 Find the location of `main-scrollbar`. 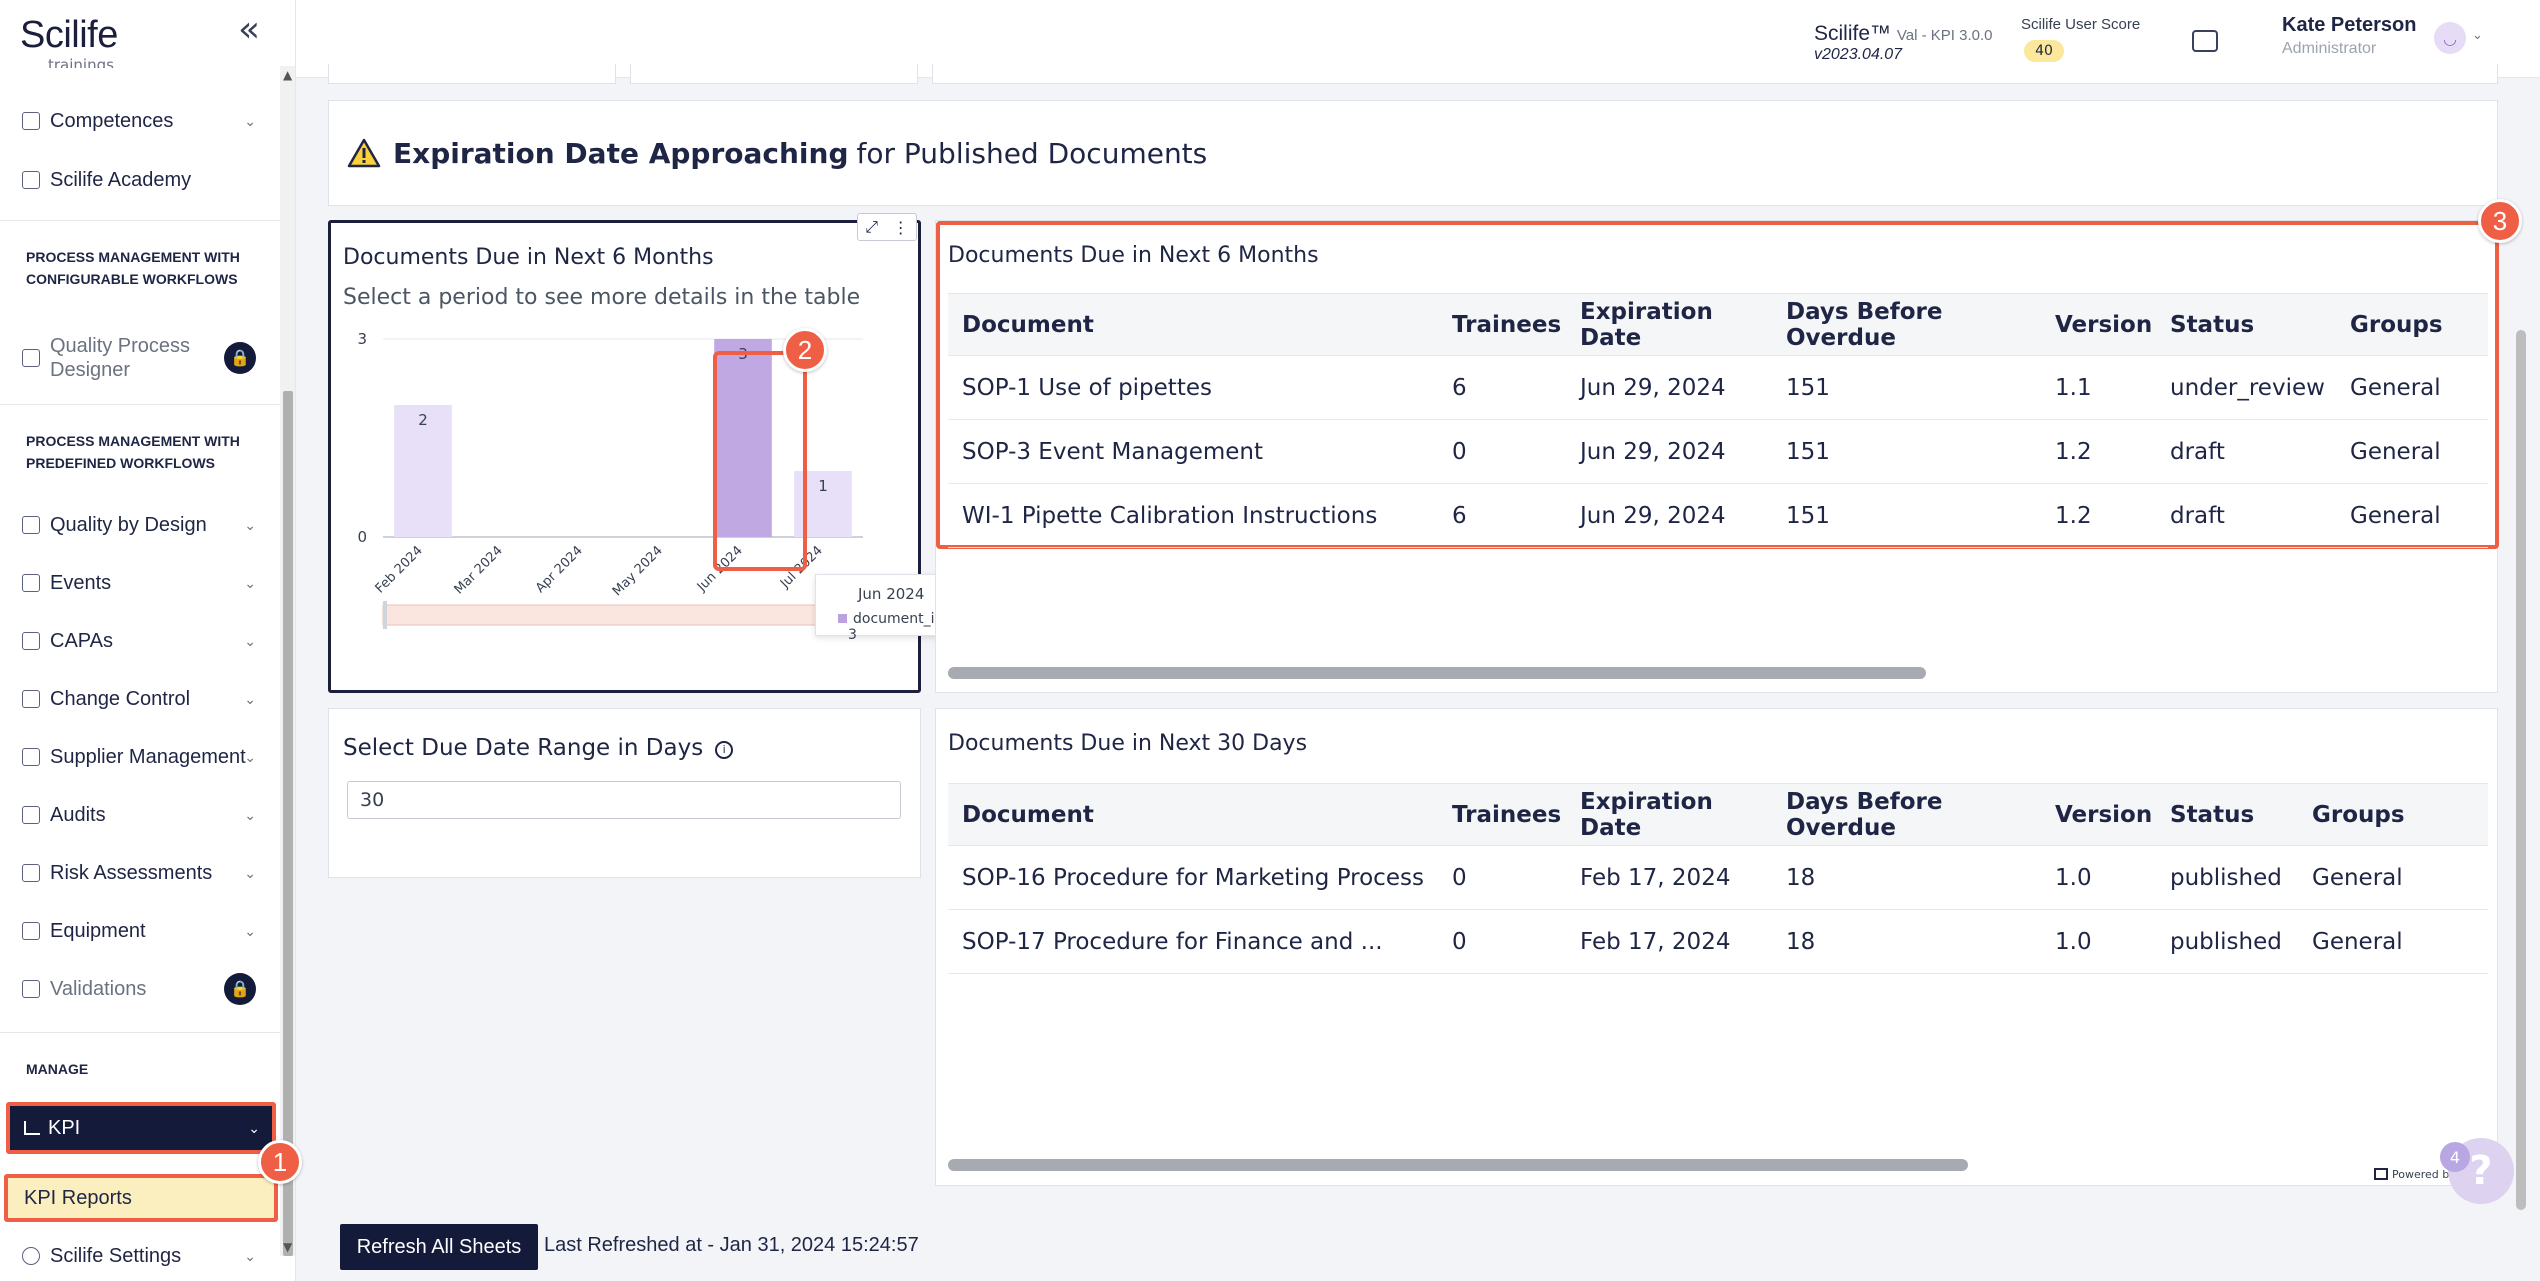

main-scrollbar is located at coordinates (2521, 770).